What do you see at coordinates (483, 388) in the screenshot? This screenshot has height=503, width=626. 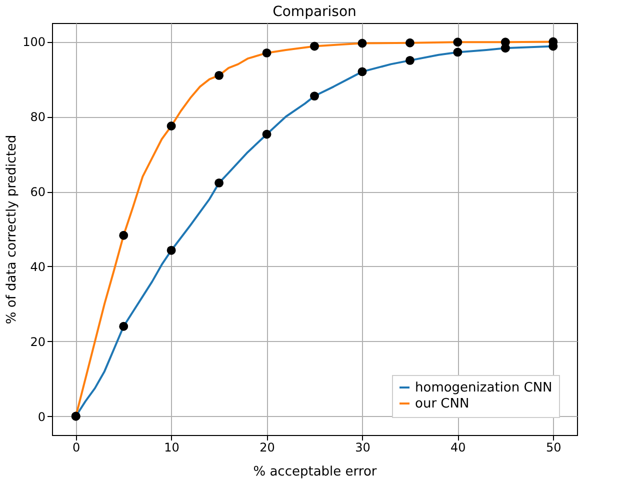 I see `legend-label: homogenization CNN` at bounding box center [483, 388].